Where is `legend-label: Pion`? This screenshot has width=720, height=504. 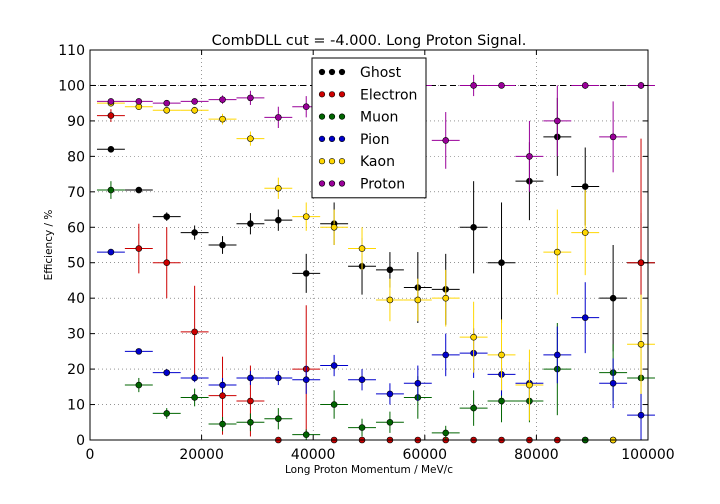 legend-label: Pion is located at coordinates (374, 140).